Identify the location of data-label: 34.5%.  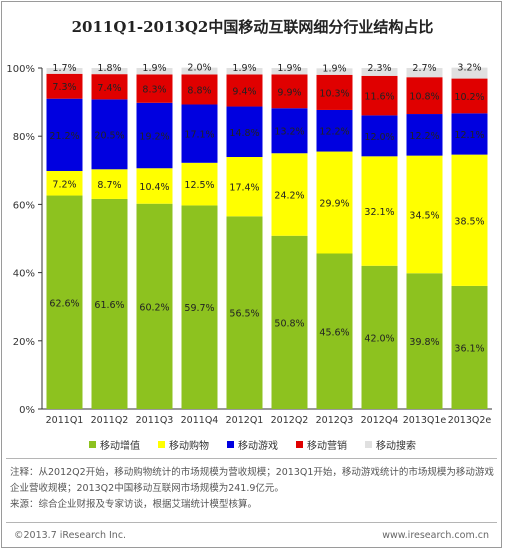
(424, 215).